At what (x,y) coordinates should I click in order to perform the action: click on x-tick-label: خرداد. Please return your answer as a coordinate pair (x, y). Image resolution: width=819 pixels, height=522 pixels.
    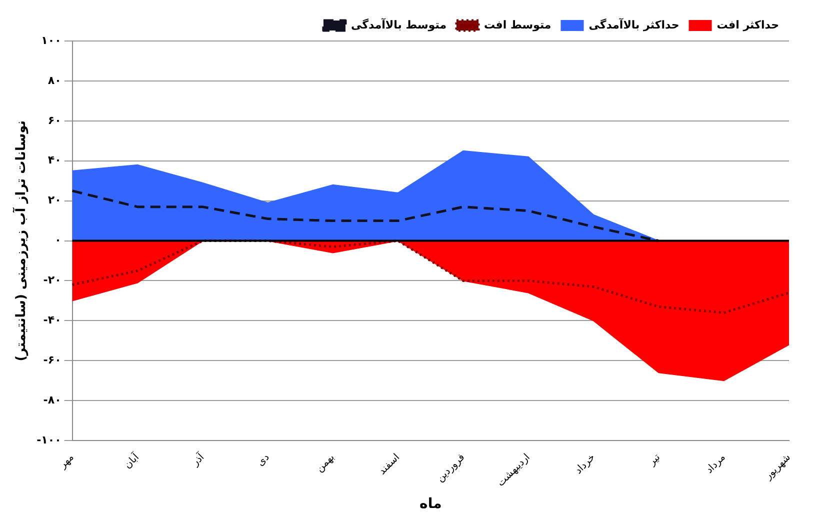
    Looking at the image, I should click on (585, 464).